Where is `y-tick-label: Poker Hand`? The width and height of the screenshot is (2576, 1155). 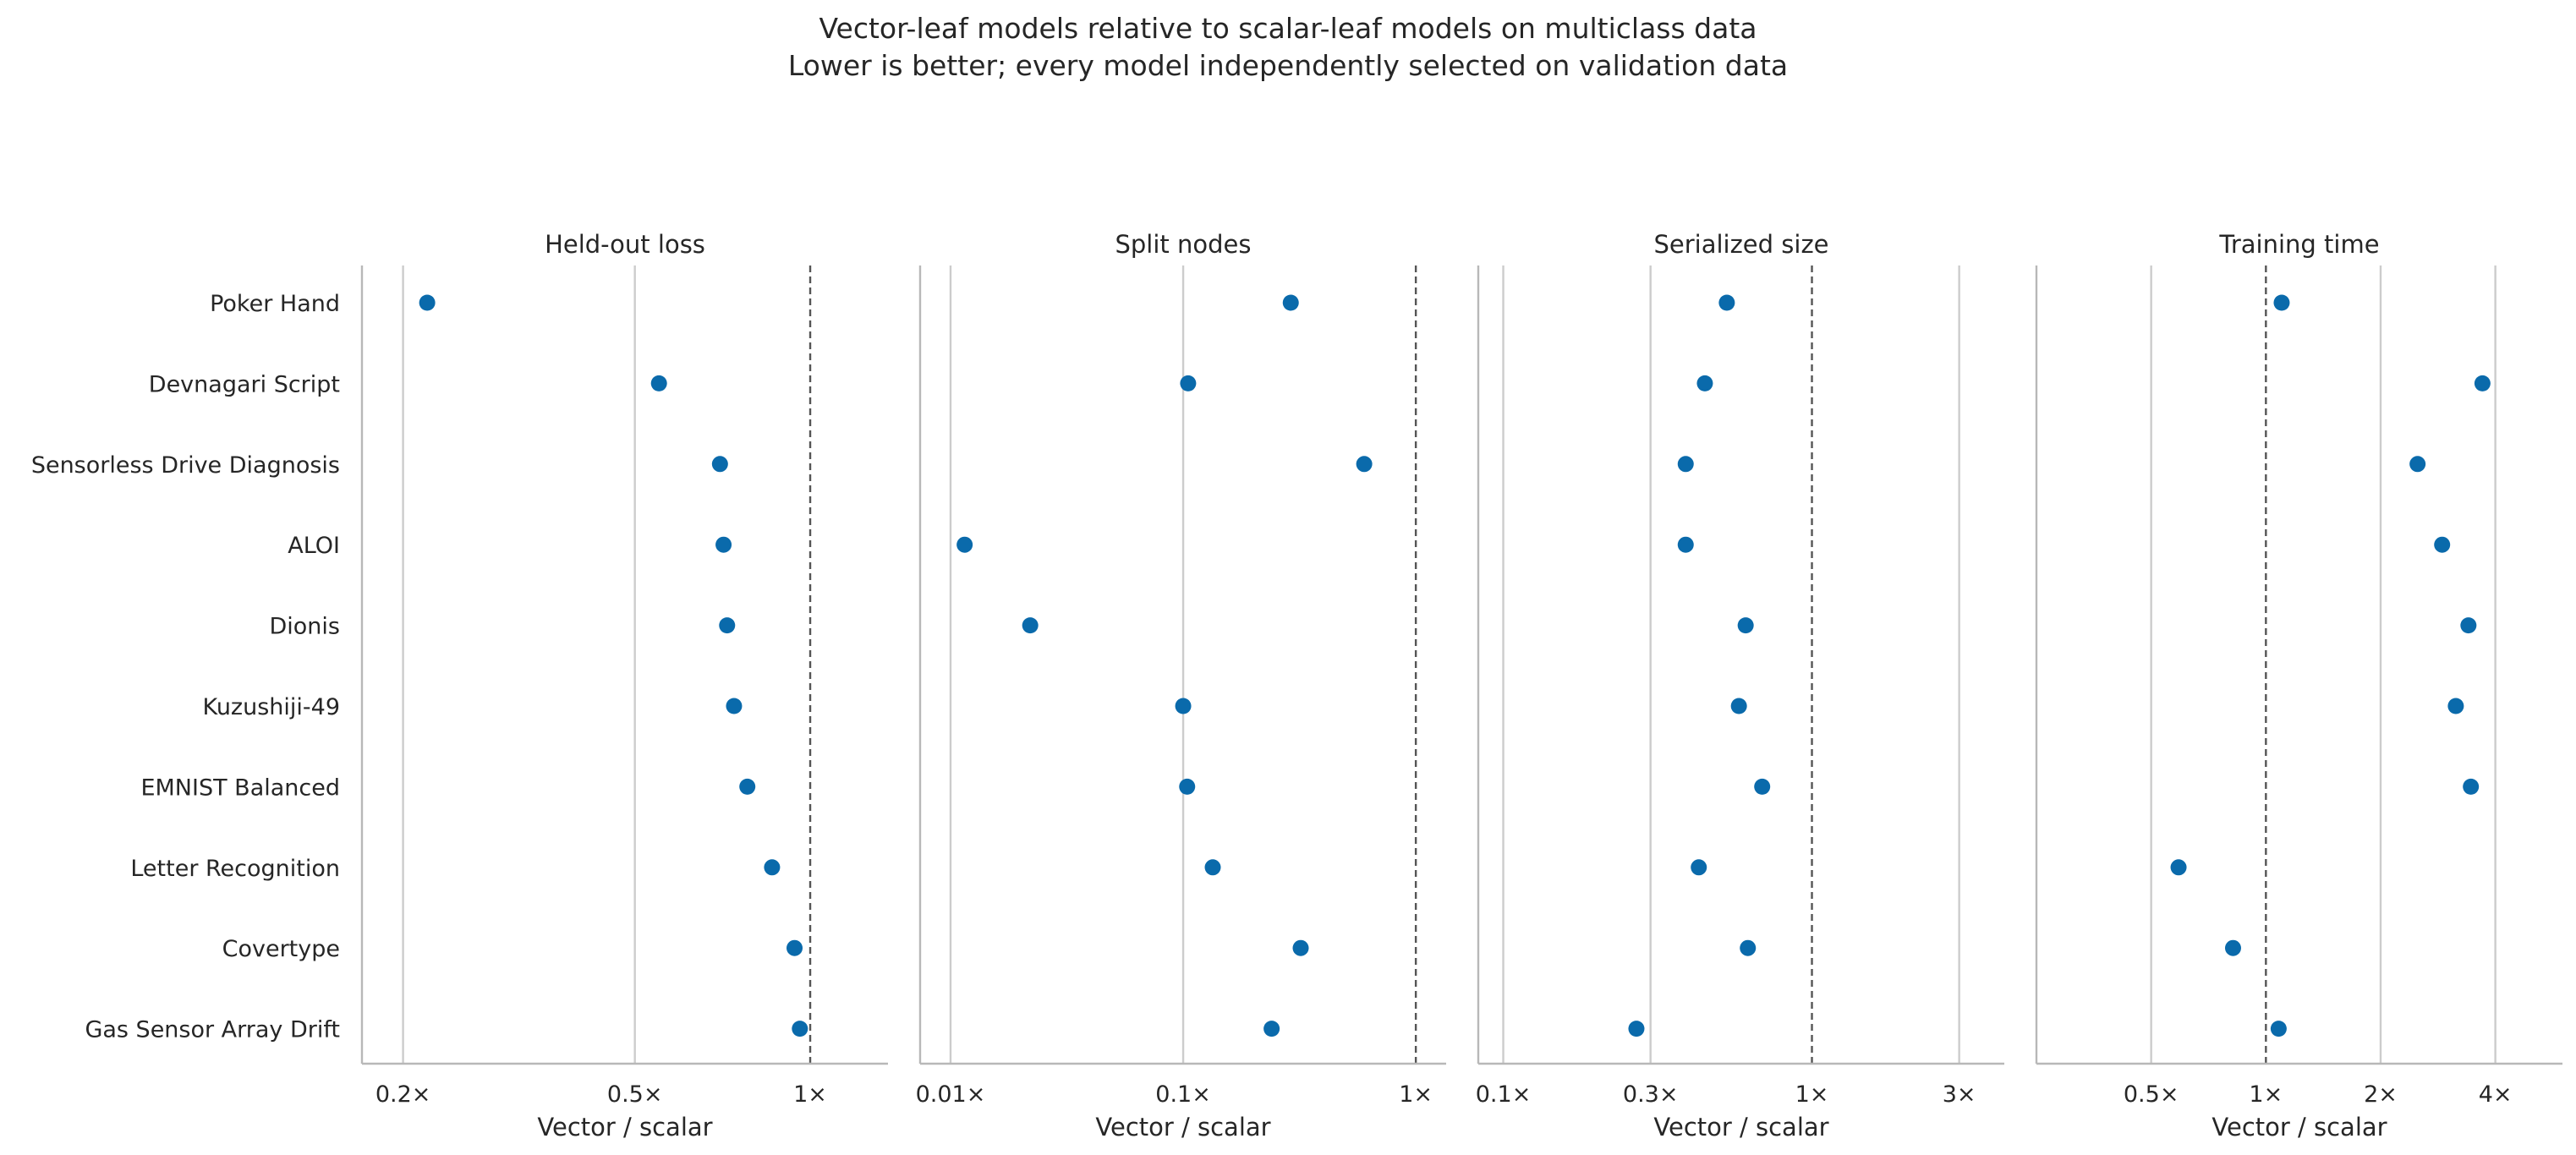 y-tick-label: Poker Hand is located at coordinates (275, 304).